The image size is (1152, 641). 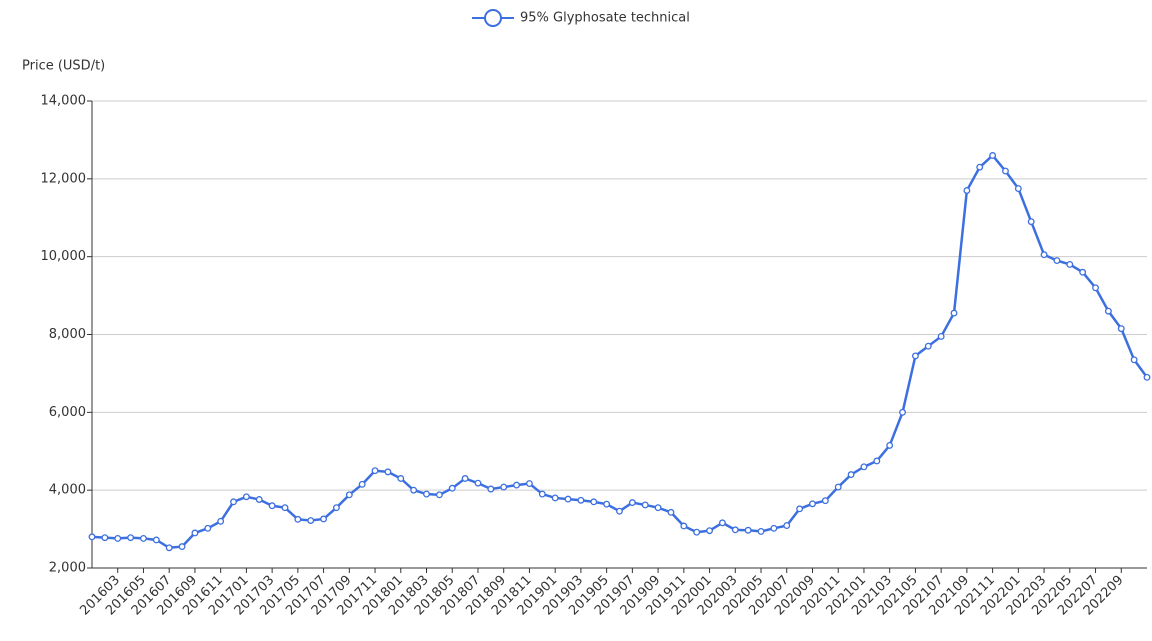 What do you see at coordinates (67, 412) in the screenshot?
I see `y-tick-label: 6,000` at bounding box center [67, 412].